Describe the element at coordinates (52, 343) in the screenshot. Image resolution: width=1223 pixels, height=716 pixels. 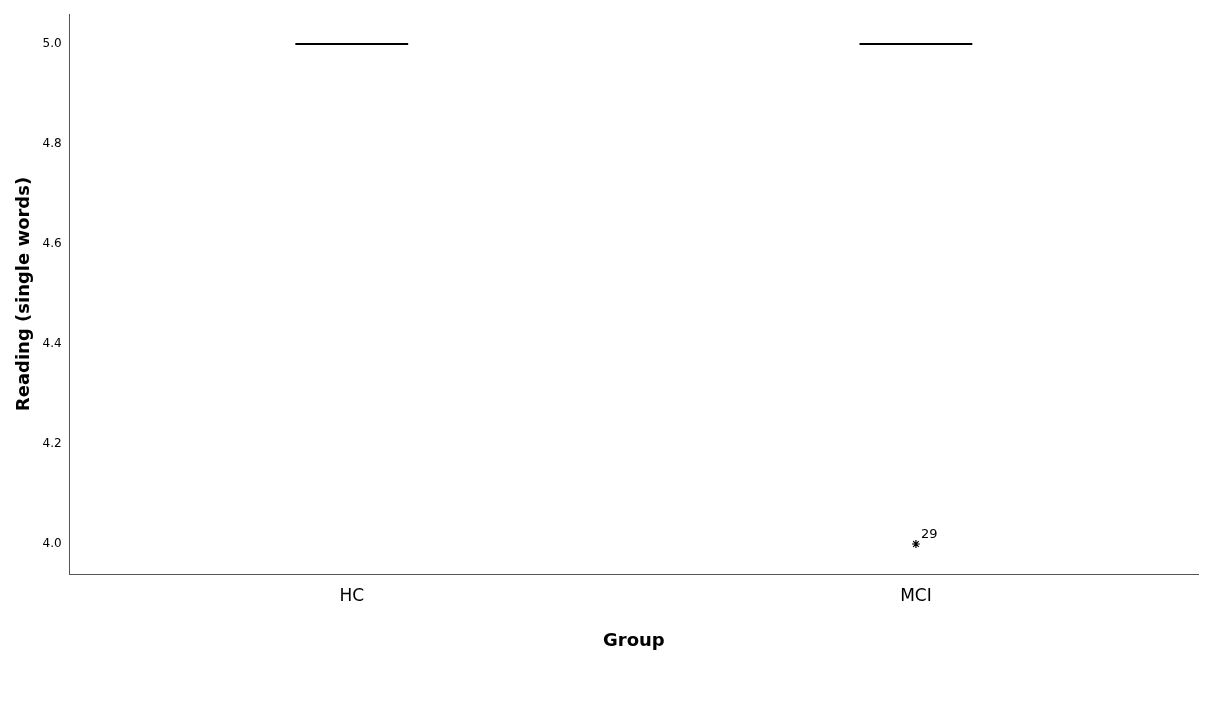
I see `y-tick-label: 4.4` at that location.